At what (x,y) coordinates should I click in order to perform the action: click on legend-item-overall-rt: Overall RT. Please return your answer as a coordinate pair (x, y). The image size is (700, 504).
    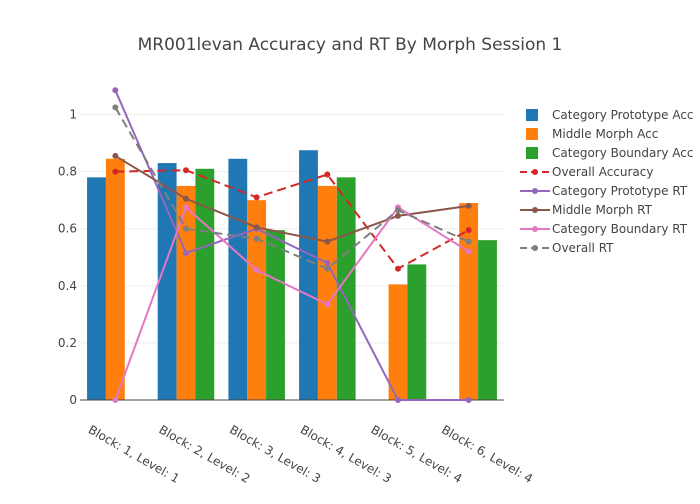
    Looking at the image, I should click on (567, 248).